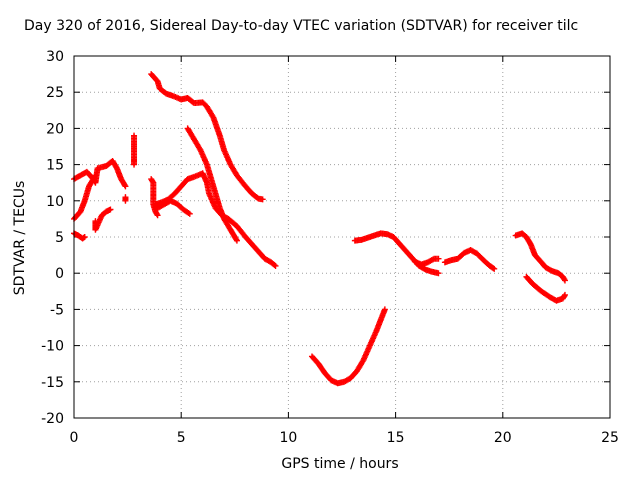 This screenshot has height=480, width=640. What do you see at coordinates (503, 438) in the screenshot?
I see `x-tick-label: 20` at bounding box center [503, 438].